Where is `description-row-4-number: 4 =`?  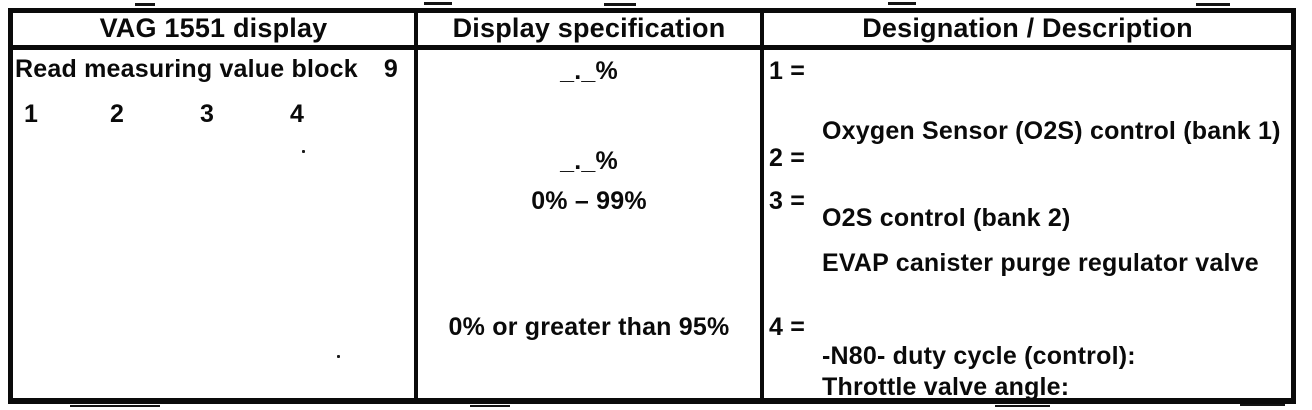
description-row-4-number: 4 = is located at coordinates (787, 327).